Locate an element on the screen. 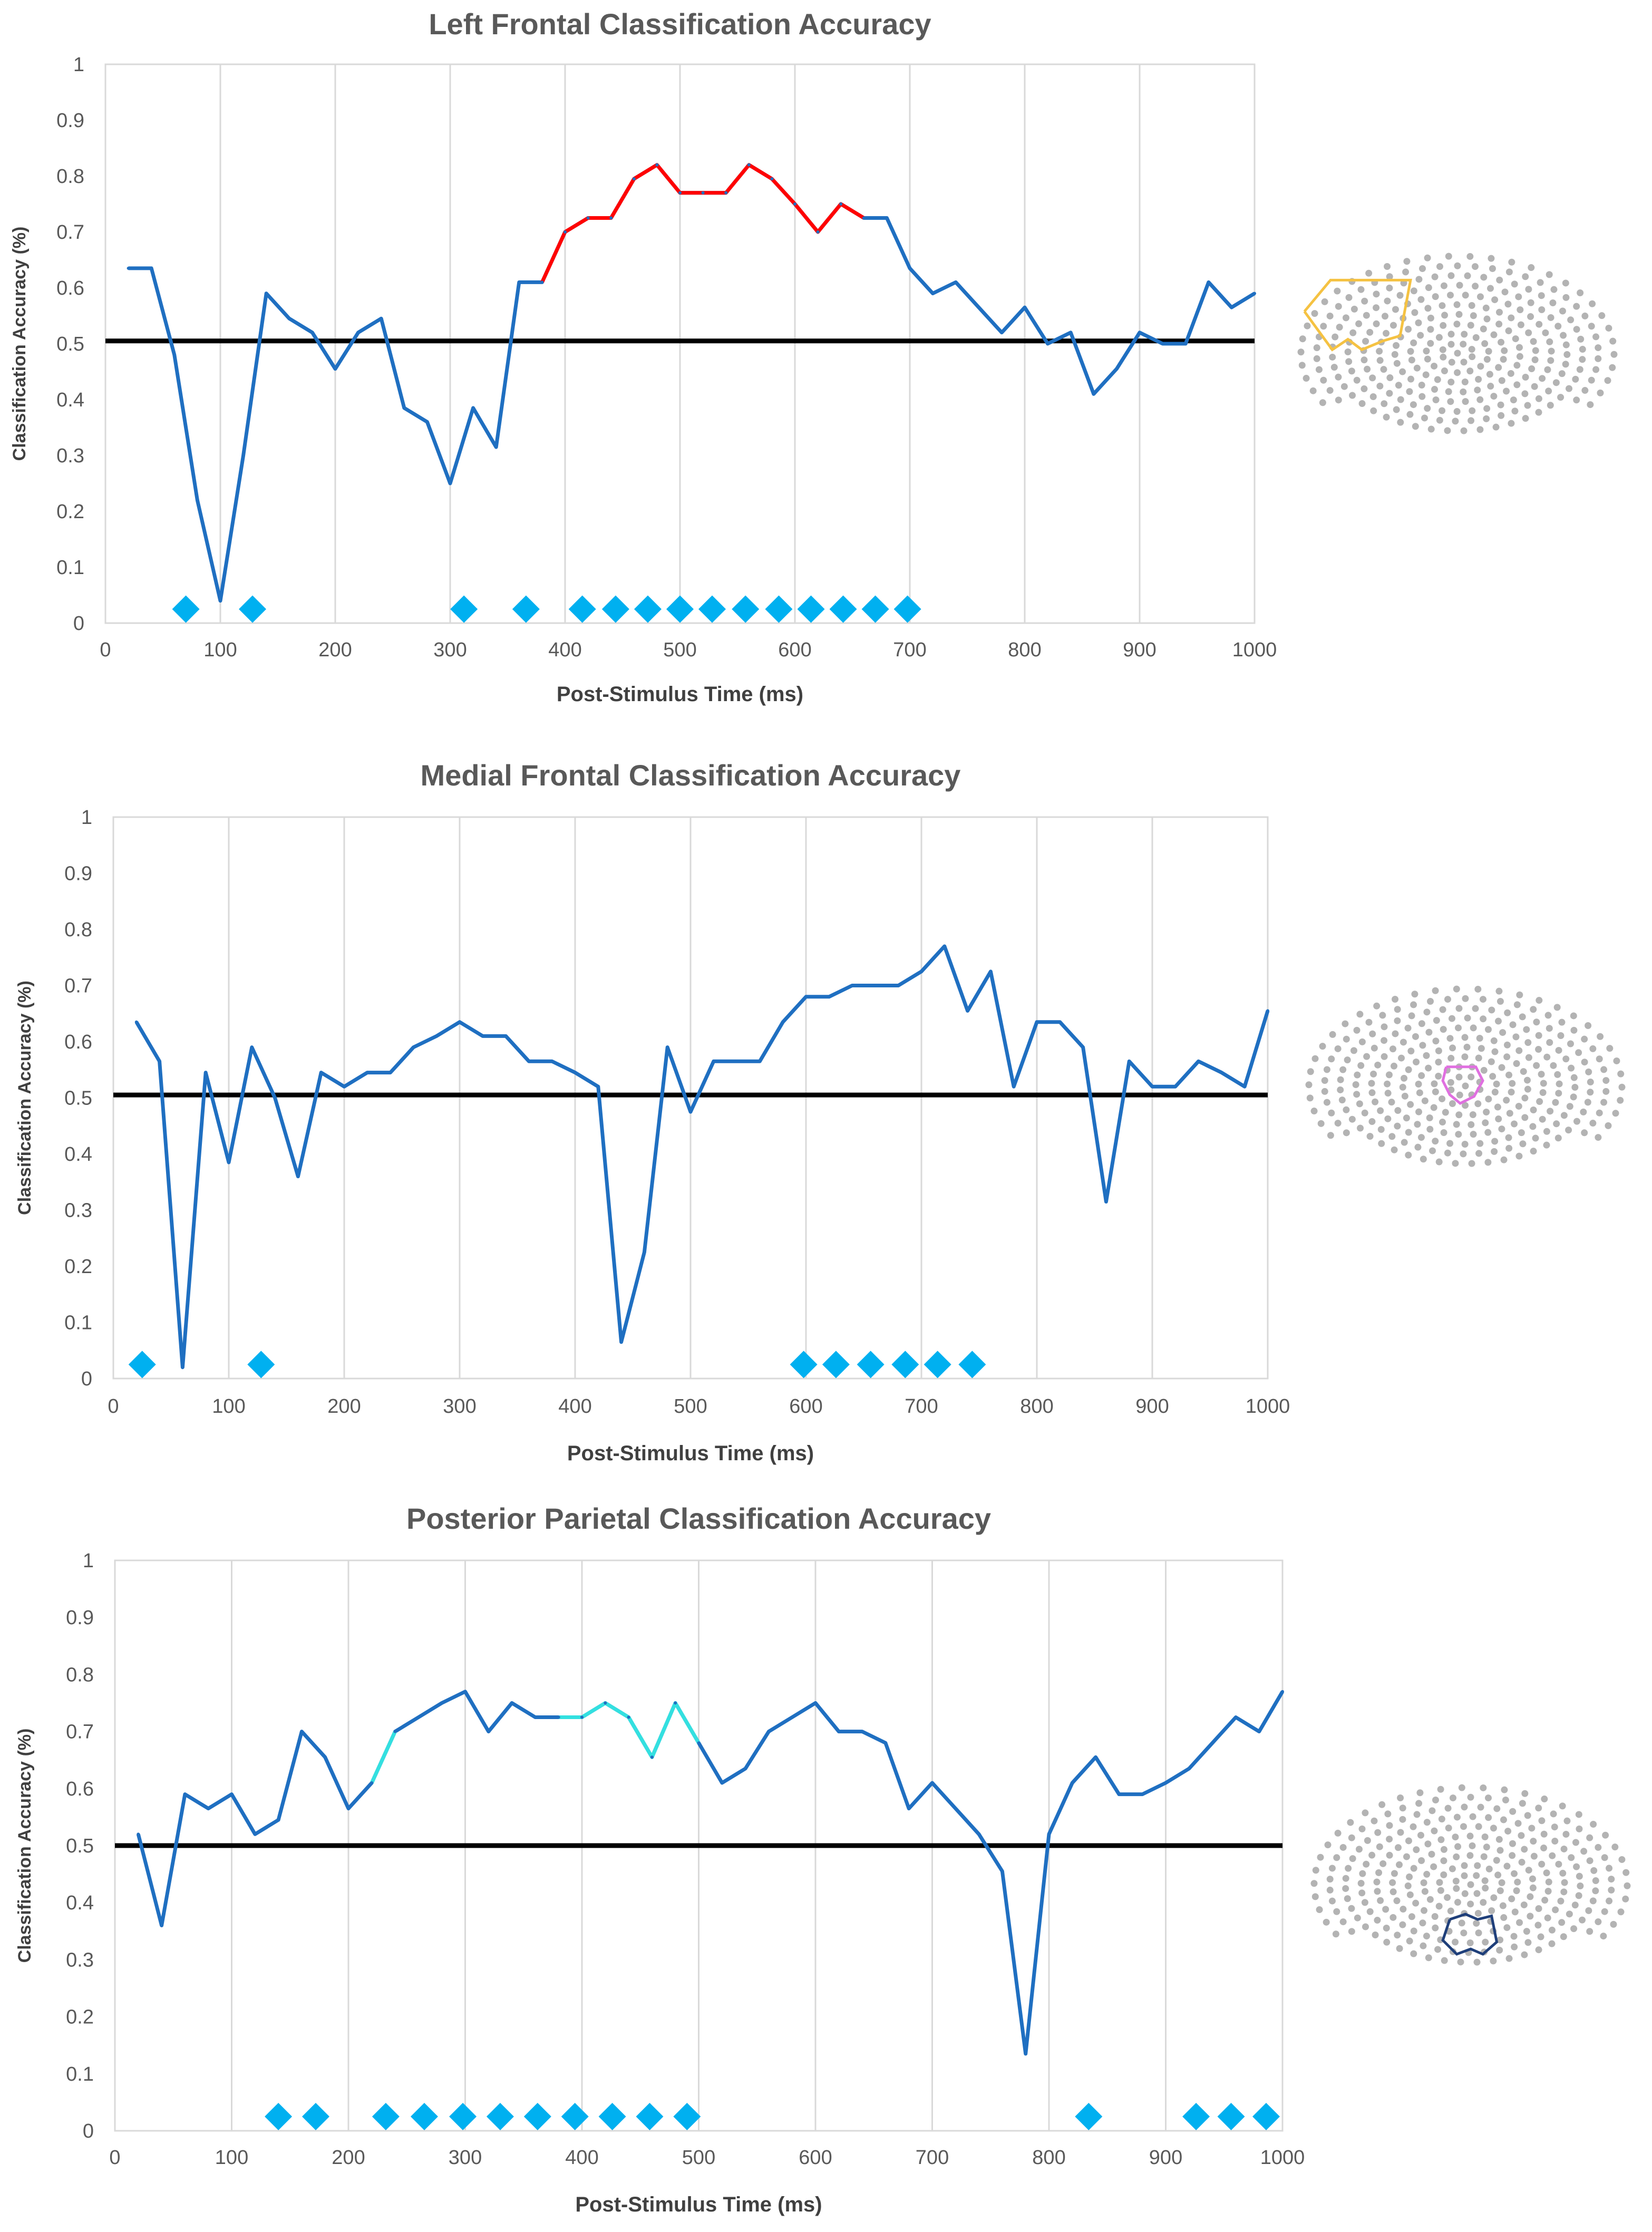  x-tick-label: 200 is located at coordinates (348, 2158).